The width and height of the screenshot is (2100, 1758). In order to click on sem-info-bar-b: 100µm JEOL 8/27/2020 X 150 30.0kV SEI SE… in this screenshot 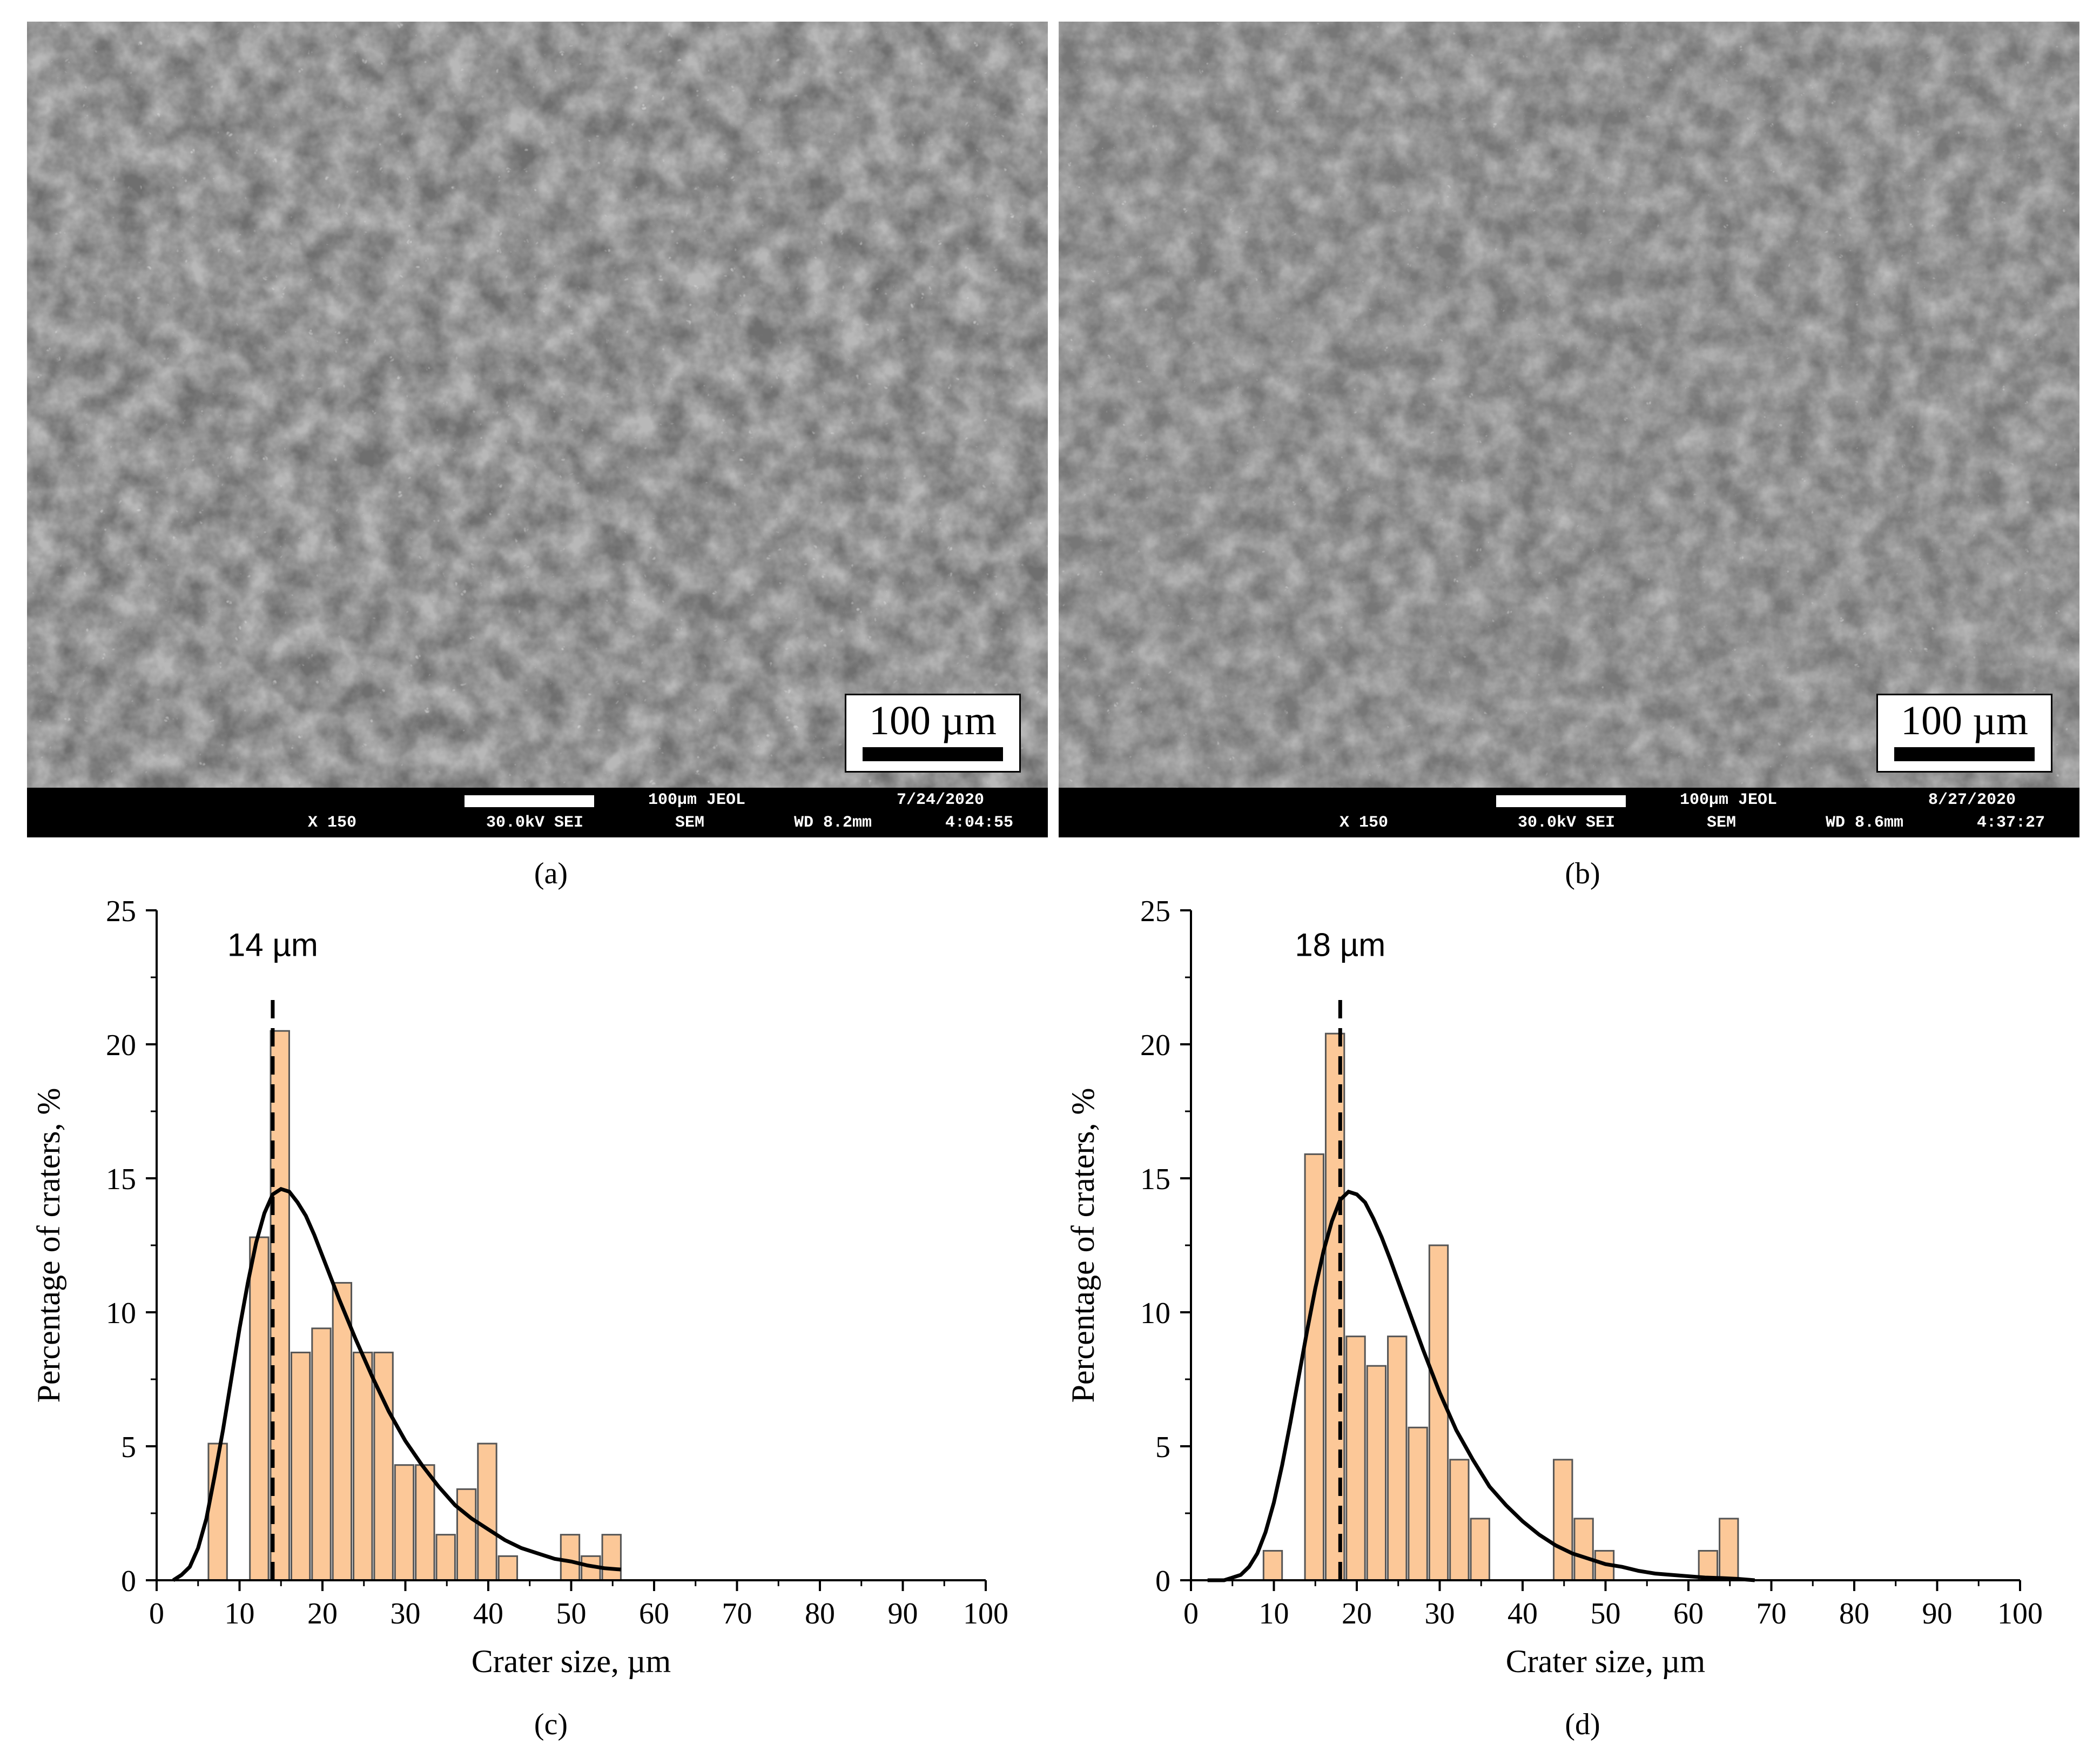, I will do `click(1569, 812)`.